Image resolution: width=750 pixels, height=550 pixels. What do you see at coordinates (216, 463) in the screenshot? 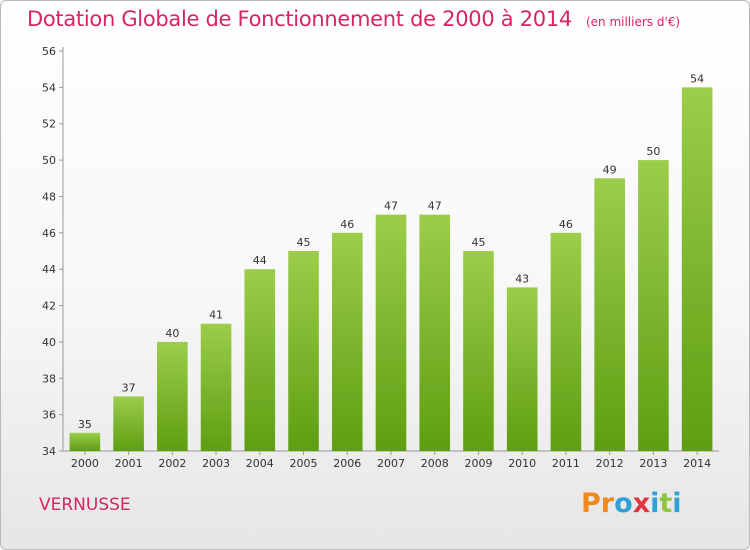
I see `x-tick-label: 2003` at bounding box center [216, 463].